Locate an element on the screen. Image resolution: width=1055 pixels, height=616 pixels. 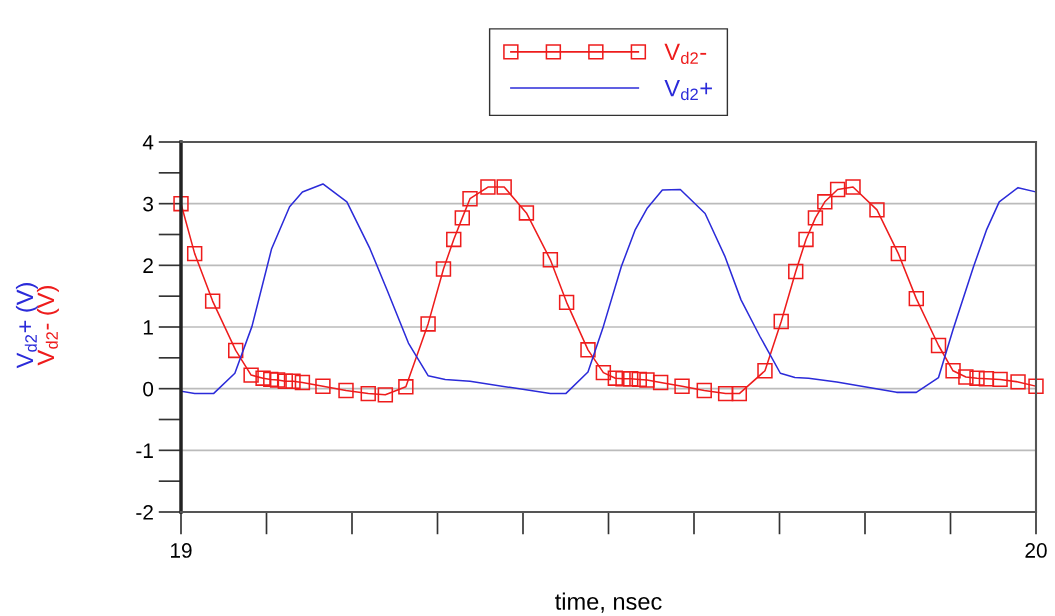
y-axis-title: V$_{d2}$+ (V) V$_{d2}$- (V) is located at coordinates (37, 326).